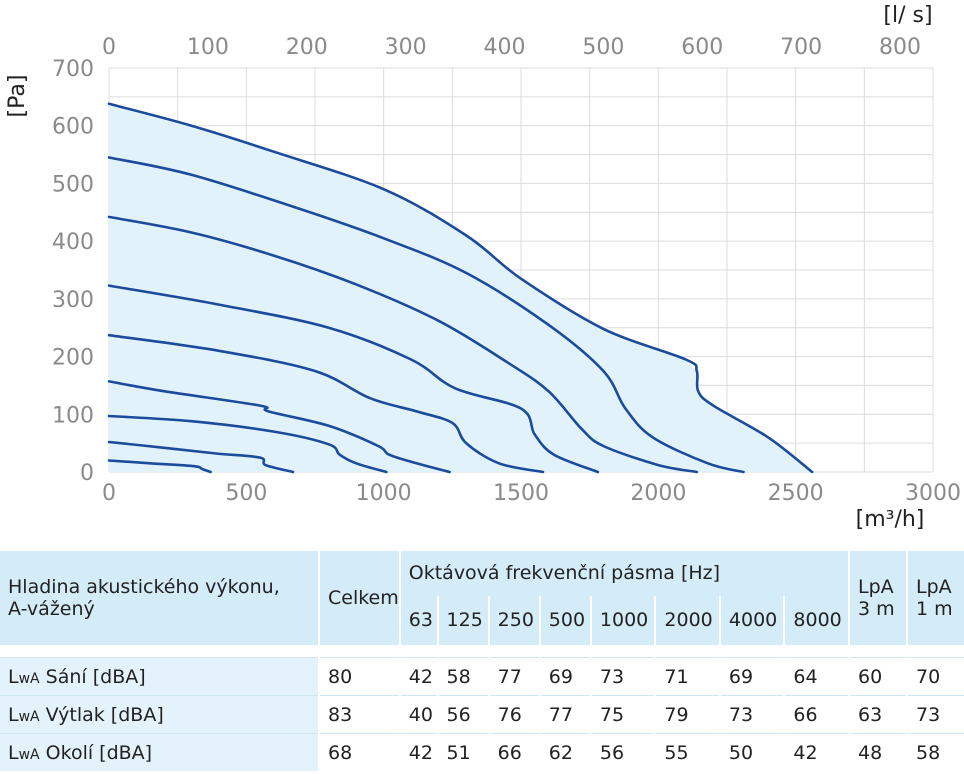 The width and height of the screenshot is (964, 774). I want to click on y-axis-ticks: 0 100 200 300 400 500 600 700, so click(73, 271).